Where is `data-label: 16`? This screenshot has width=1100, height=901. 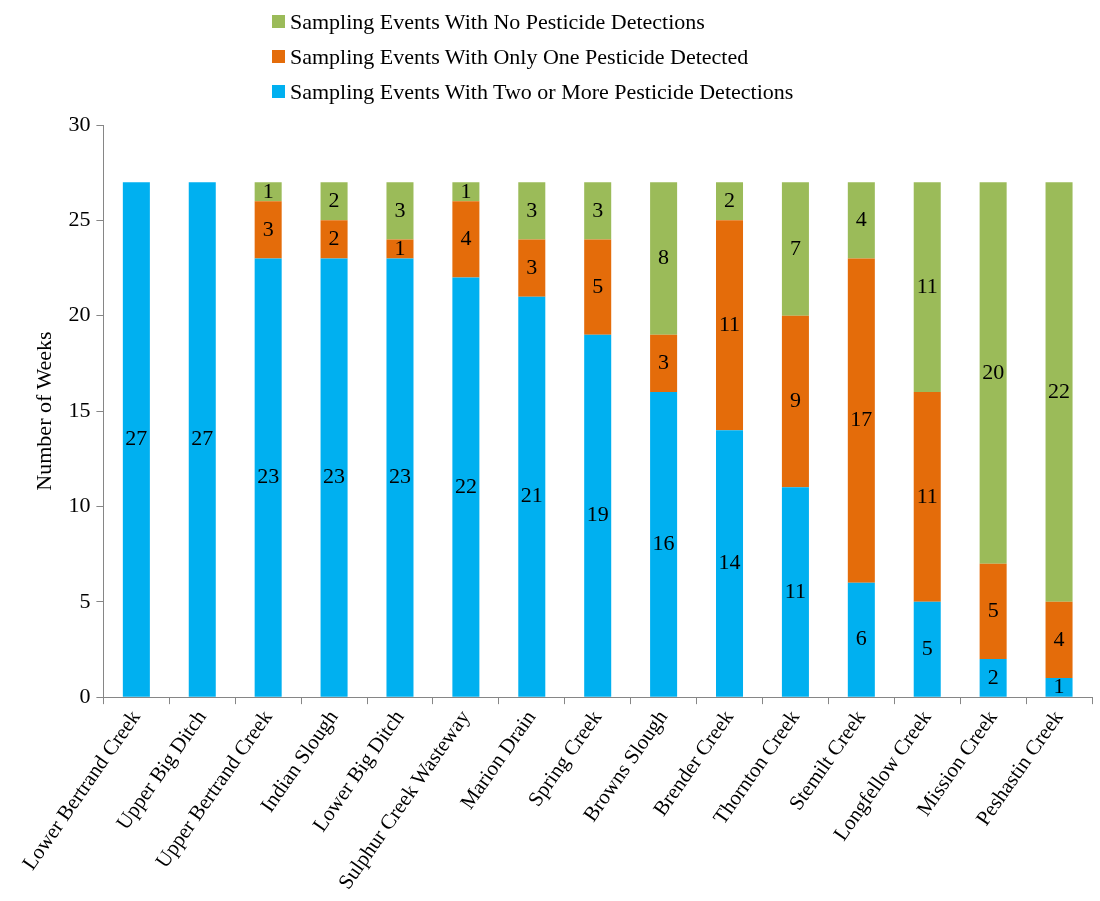 data-label: 16 is located at coordinates (663, 543).